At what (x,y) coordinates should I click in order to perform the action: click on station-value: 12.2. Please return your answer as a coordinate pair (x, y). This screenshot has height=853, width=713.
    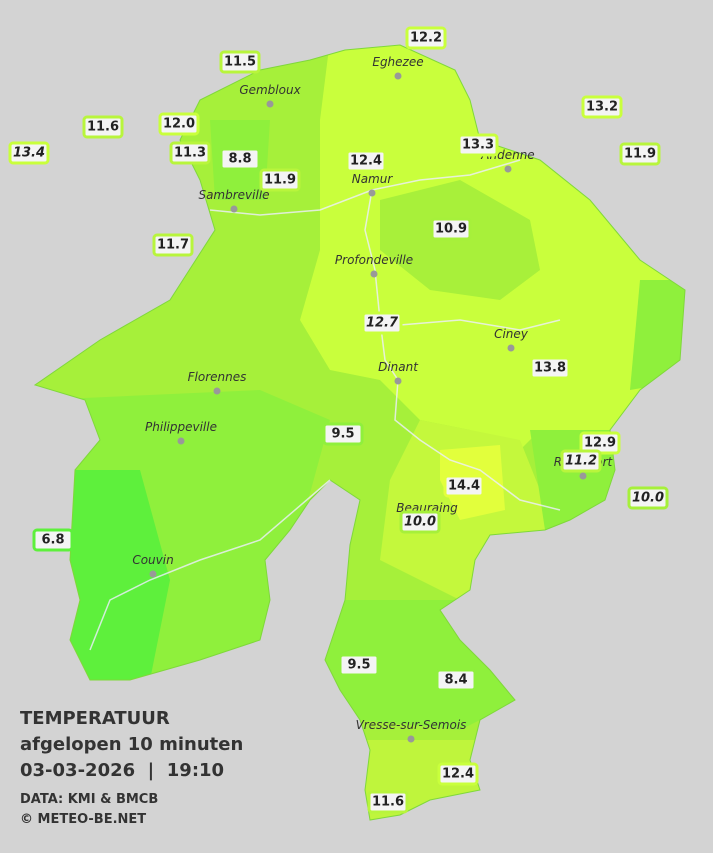
    Looking at the image, I should click on (426, 38).